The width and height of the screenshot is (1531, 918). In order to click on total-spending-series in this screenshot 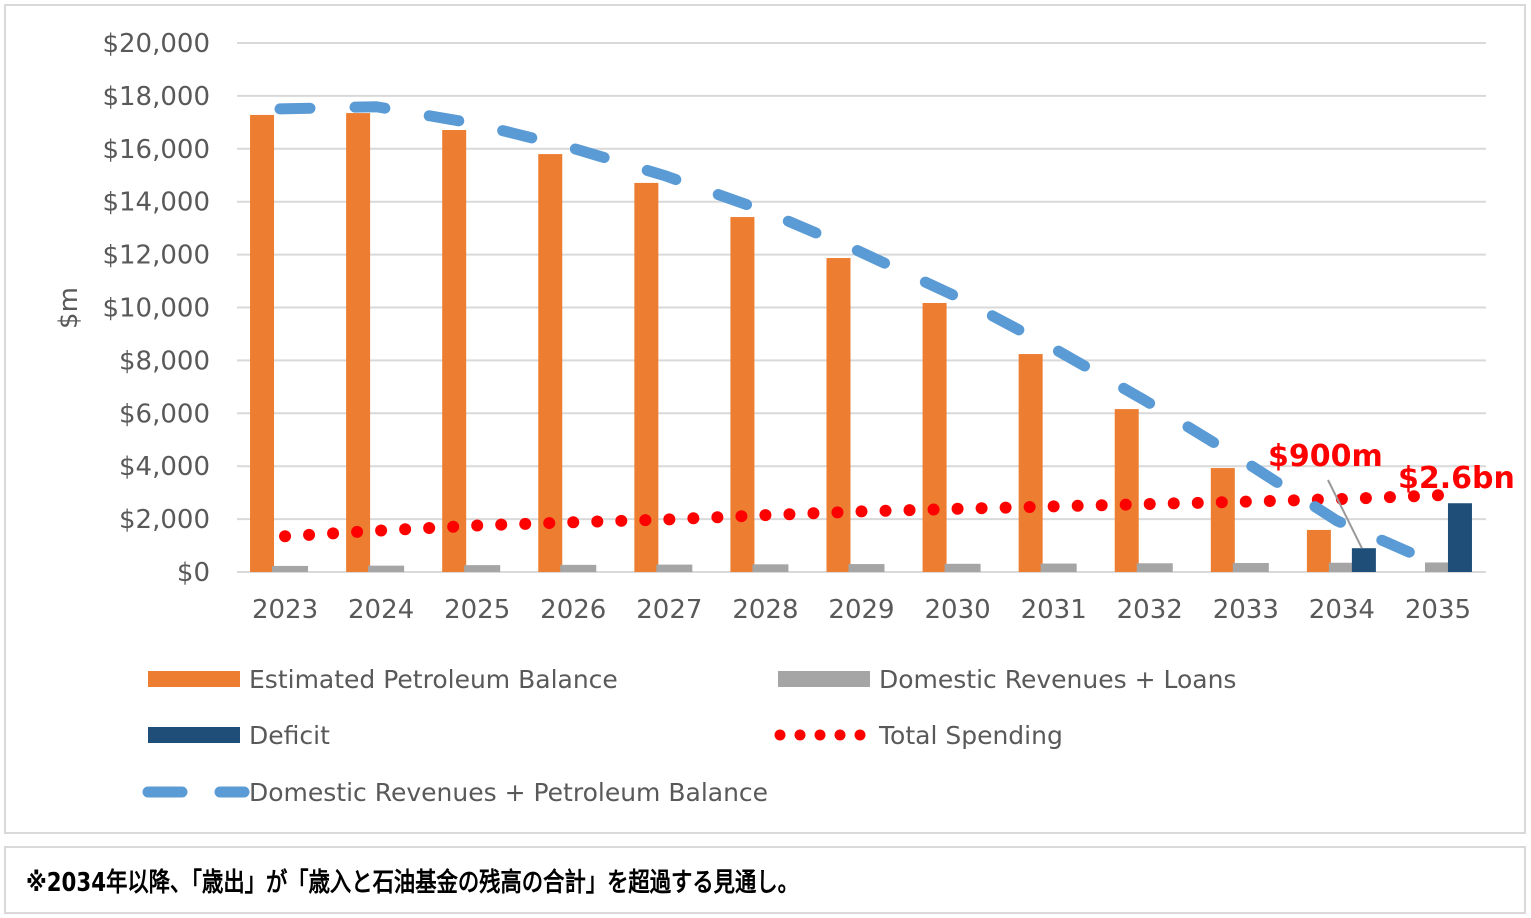, I will do `click(861, 516)`.